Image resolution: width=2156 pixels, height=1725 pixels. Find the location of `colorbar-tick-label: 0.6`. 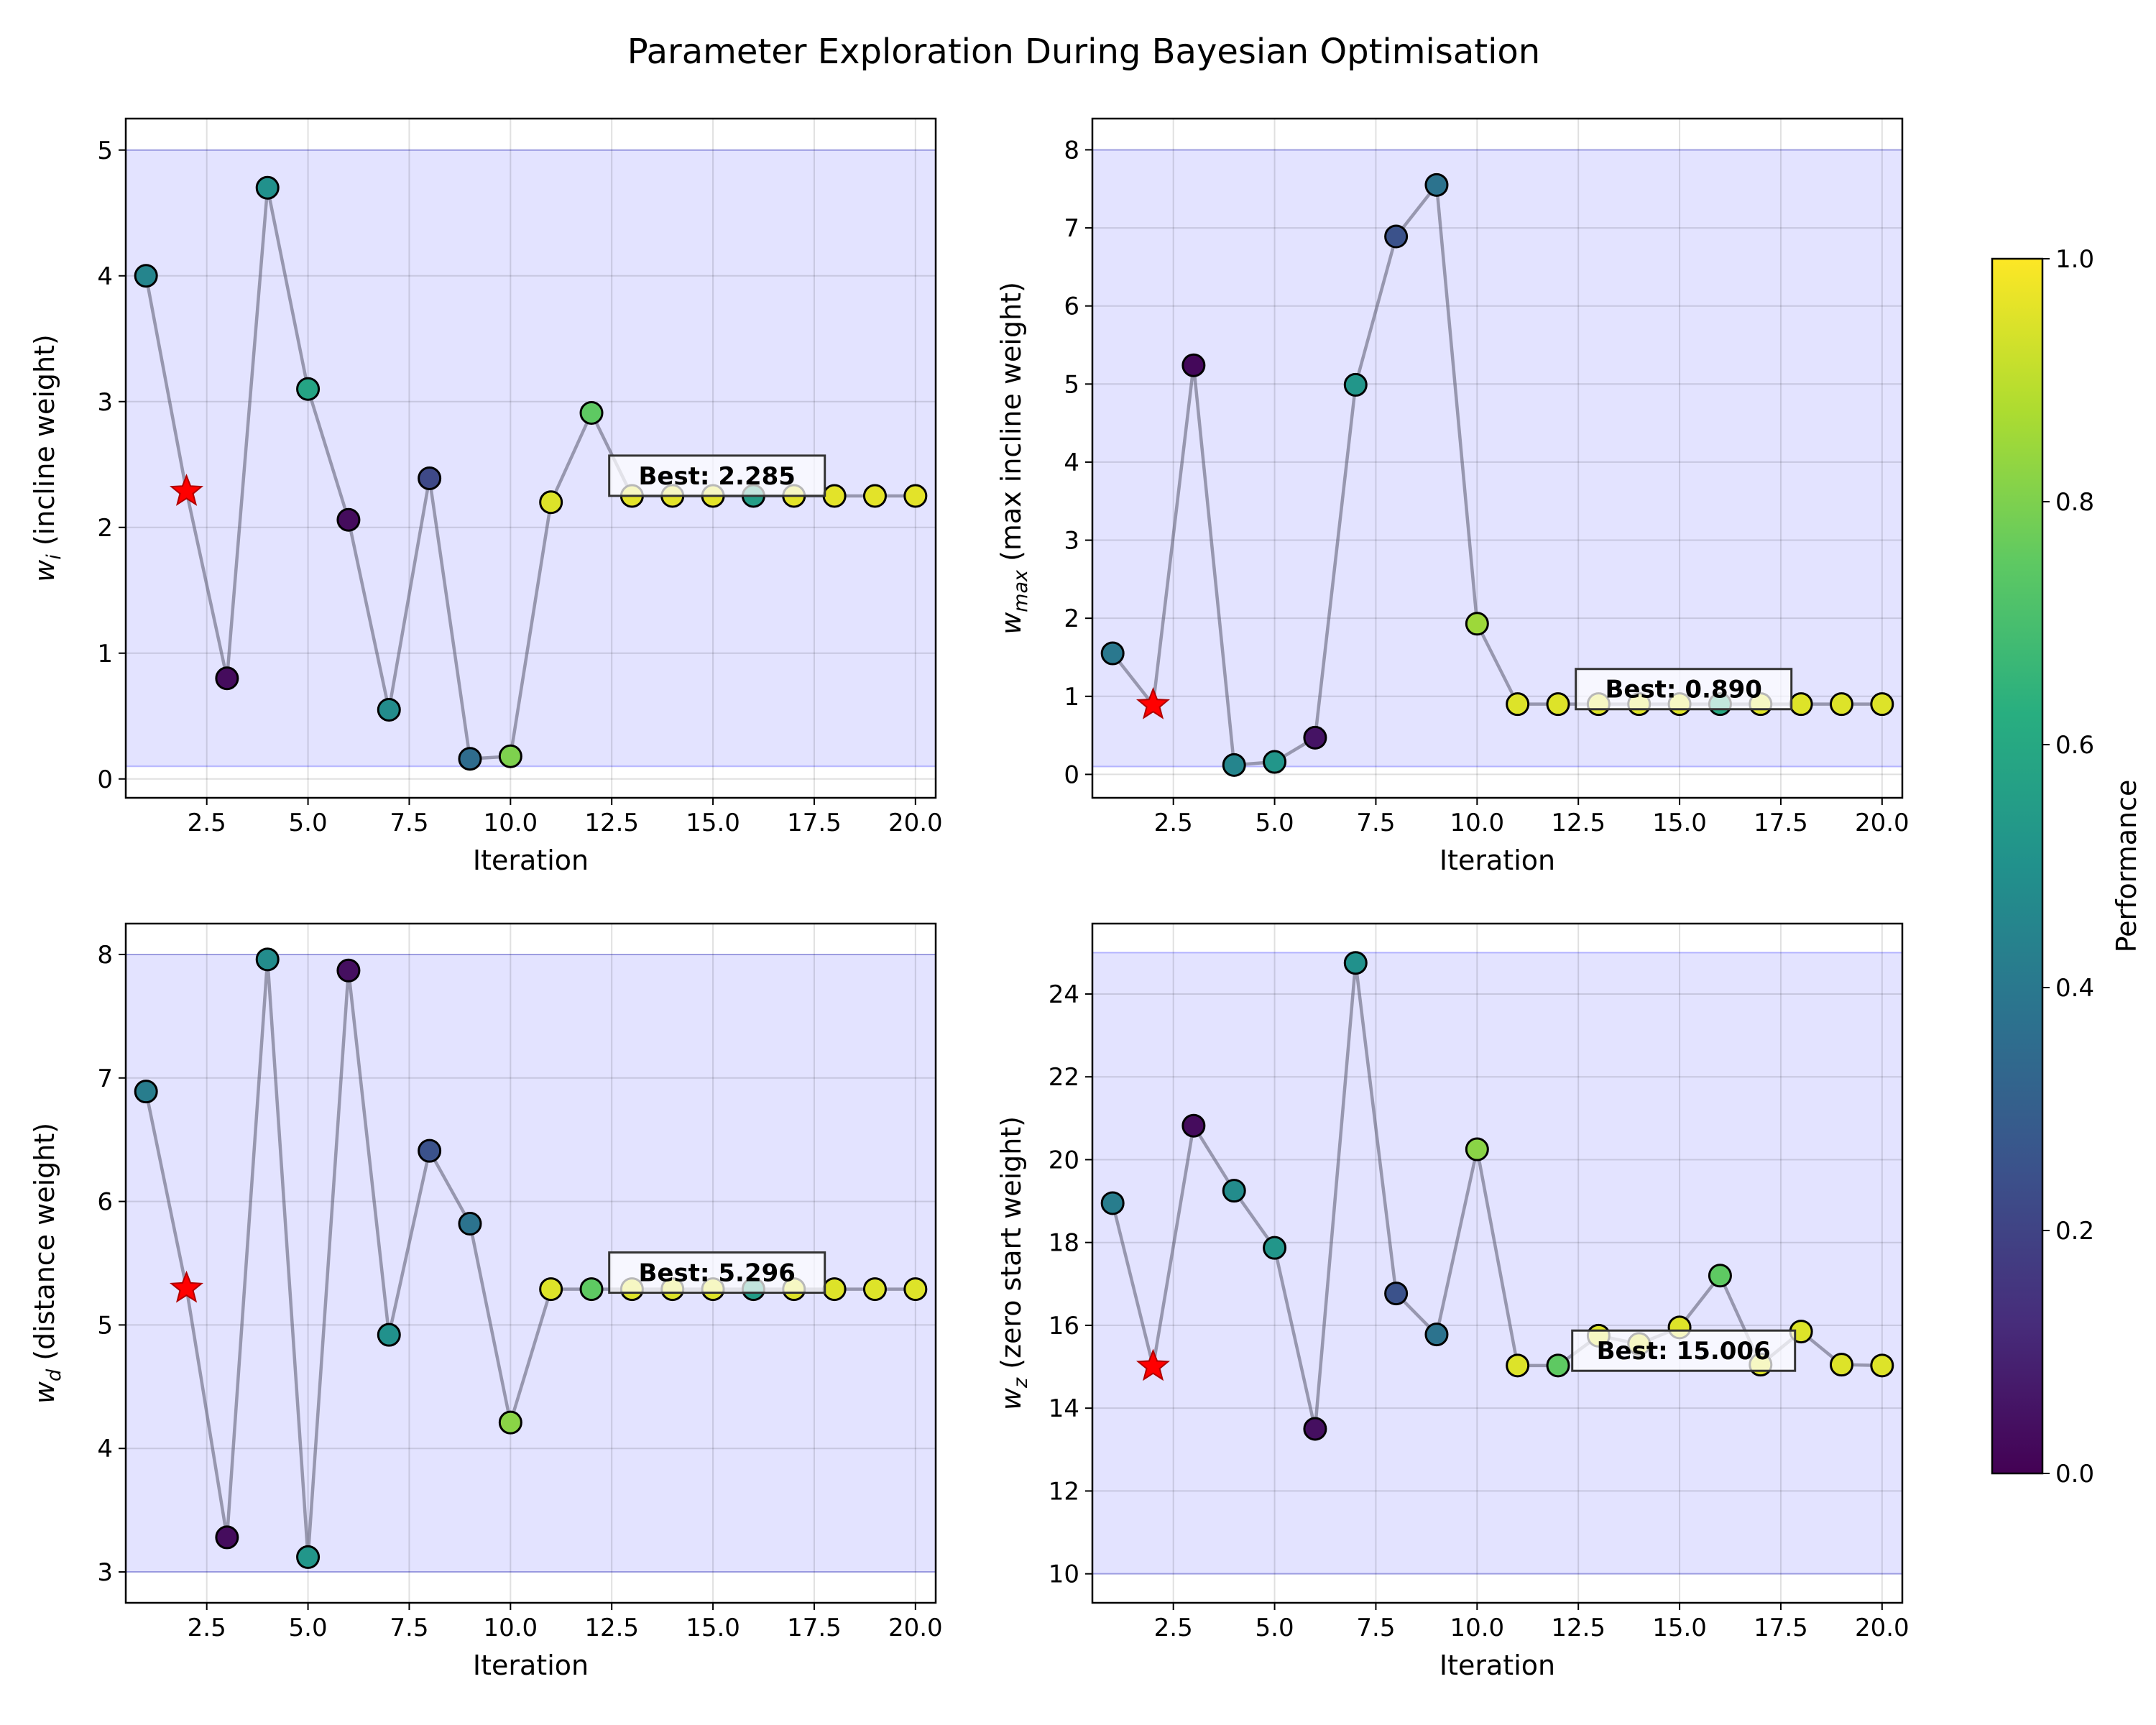

colorbar-tick-label: 0.6 is located at coordinates (2074, 745).